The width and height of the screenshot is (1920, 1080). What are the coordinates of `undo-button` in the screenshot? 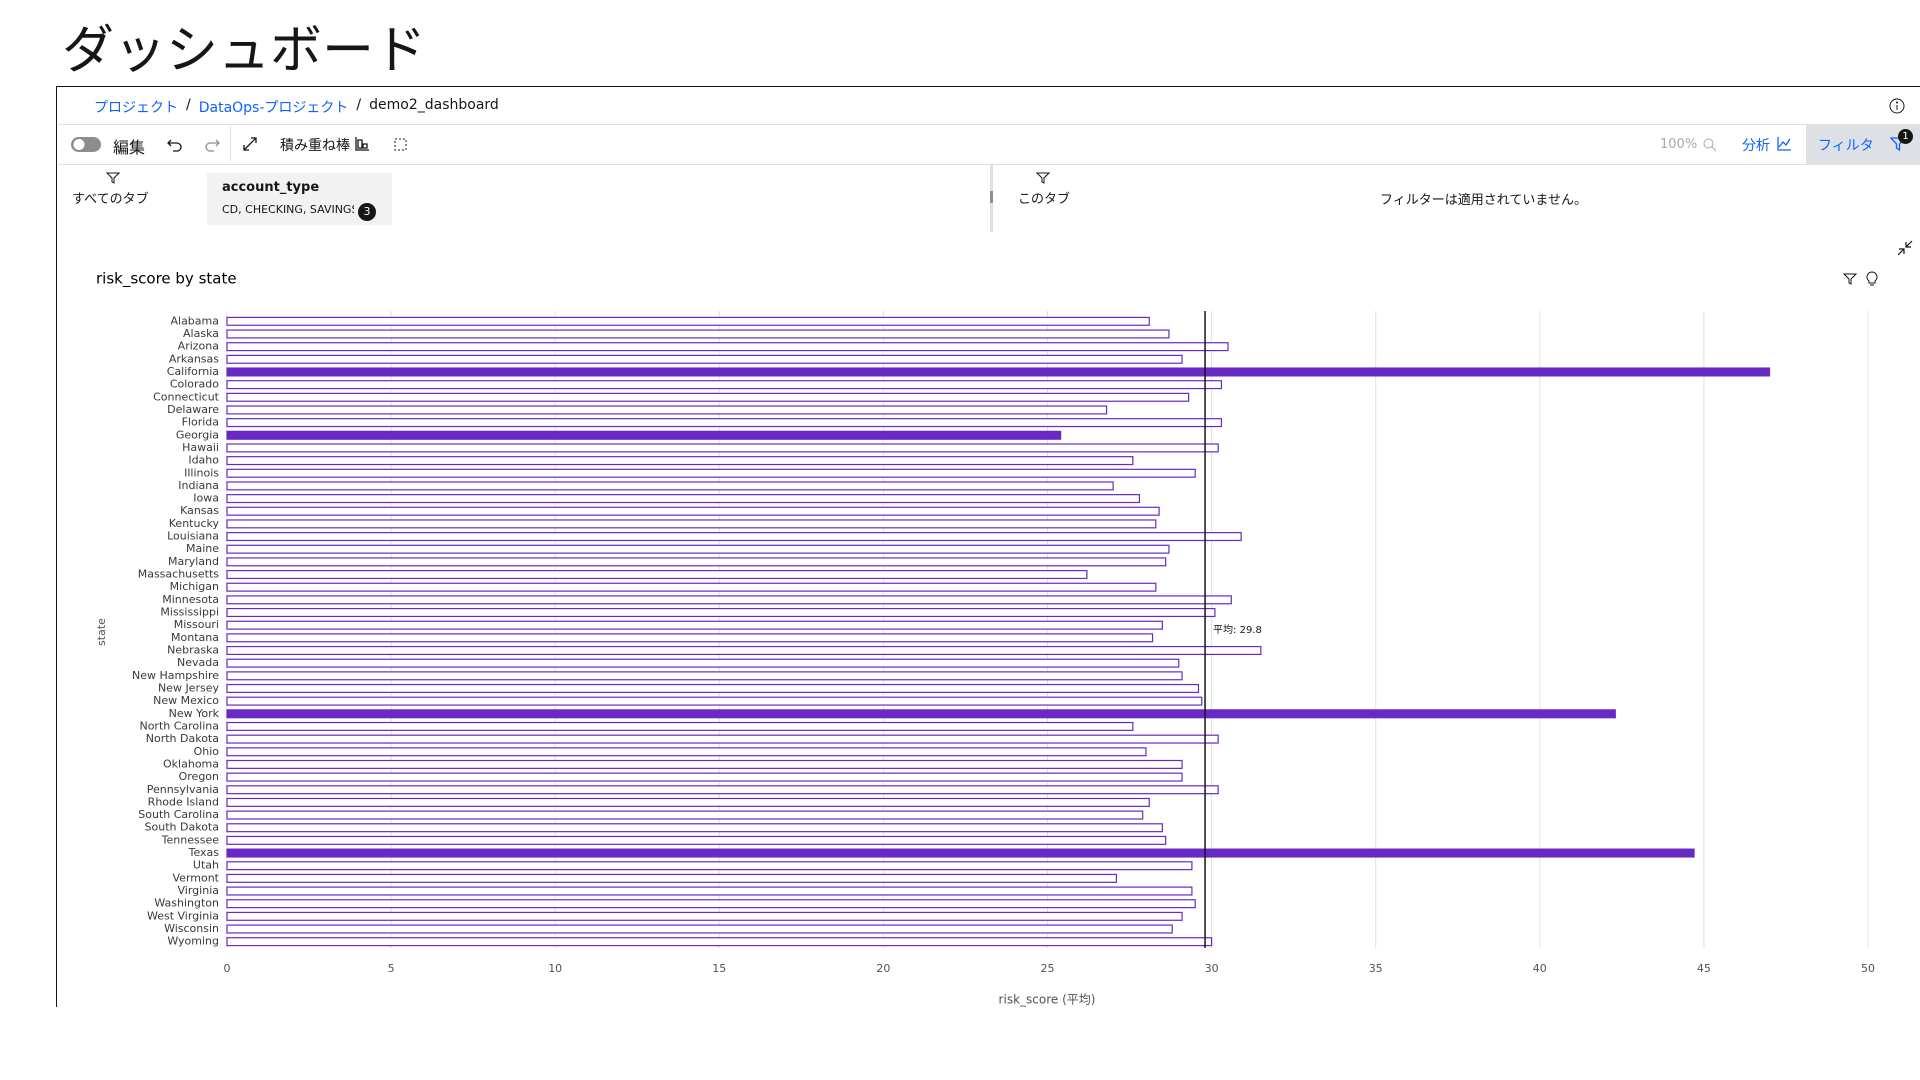 It's located at (175, 144).